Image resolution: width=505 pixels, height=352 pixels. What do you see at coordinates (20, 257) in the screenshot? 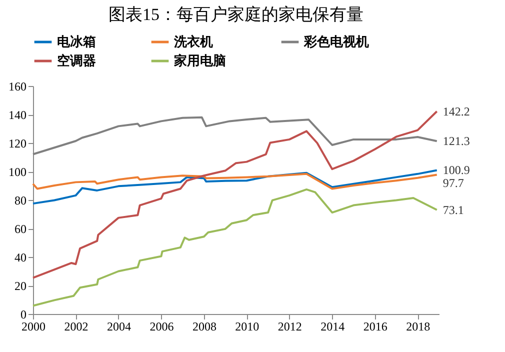
I see `y-tick-label: 40` at bounding box center [20, 257].